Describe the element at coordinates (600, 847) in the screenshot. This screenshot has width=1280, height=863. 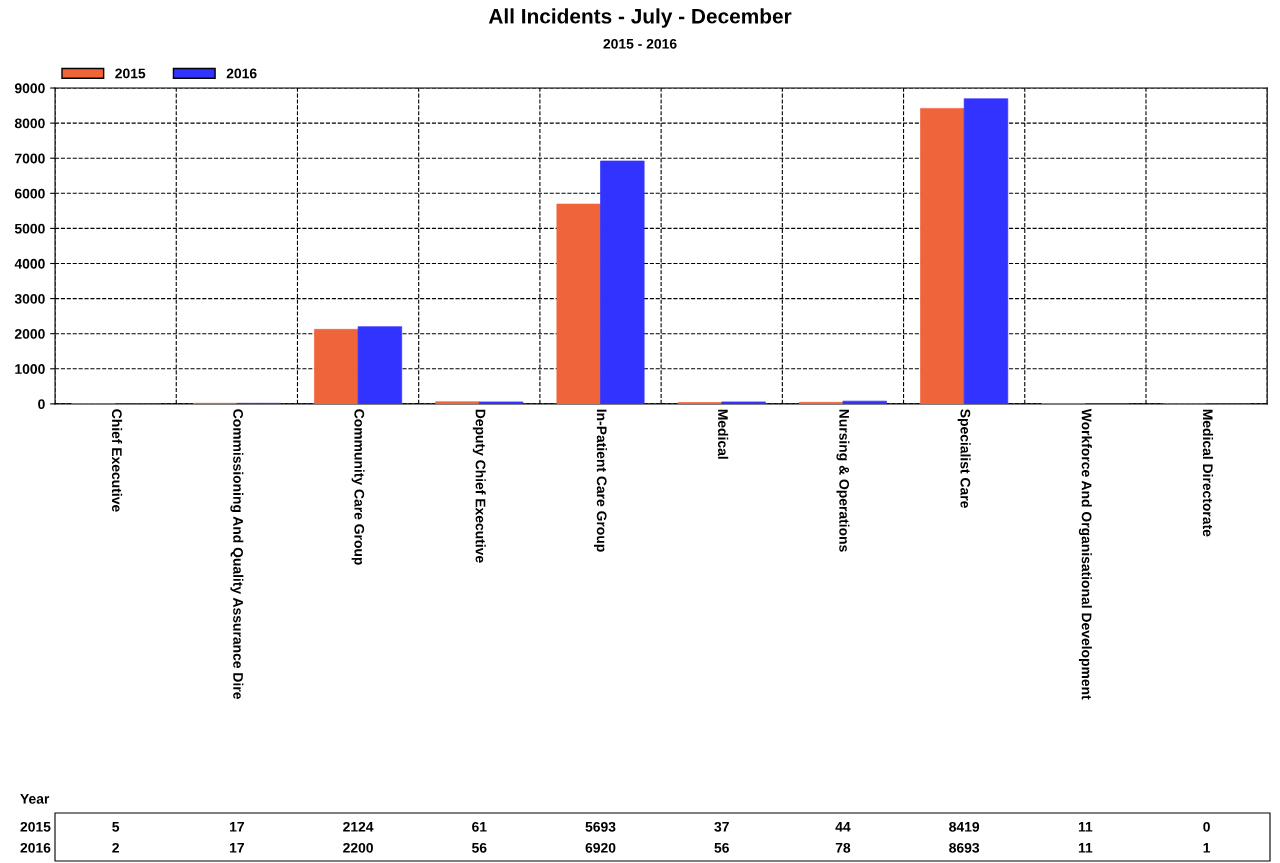
I see `data-label: 6920` at that location.